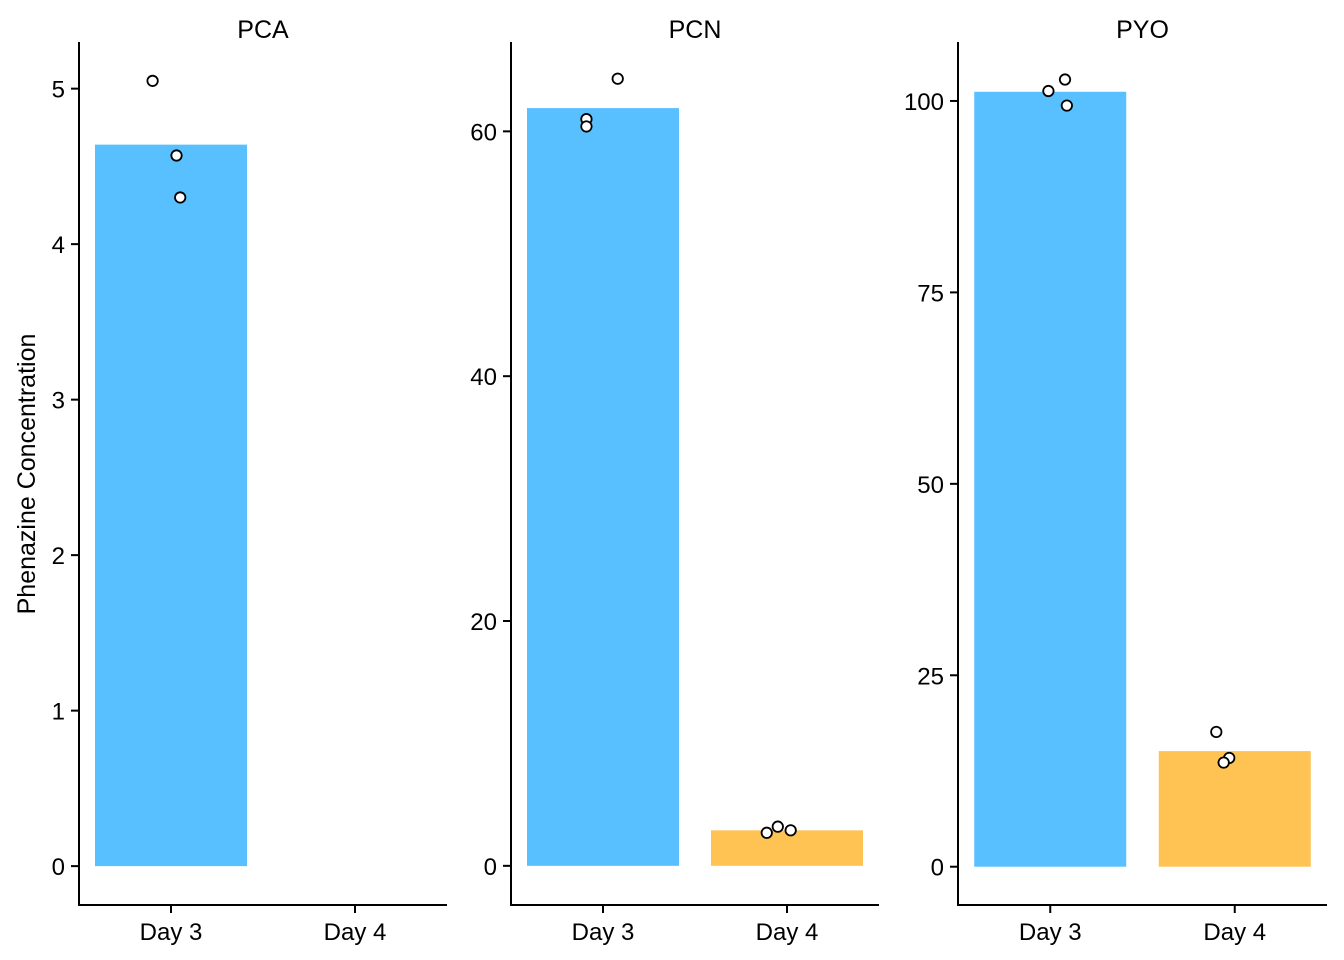 The height and width of the screenshot is (960, 1344). Describe the element at coordinates (355, 932) in the screenshot. I see `x-tick-label-pca-2: Day 4` at that location.